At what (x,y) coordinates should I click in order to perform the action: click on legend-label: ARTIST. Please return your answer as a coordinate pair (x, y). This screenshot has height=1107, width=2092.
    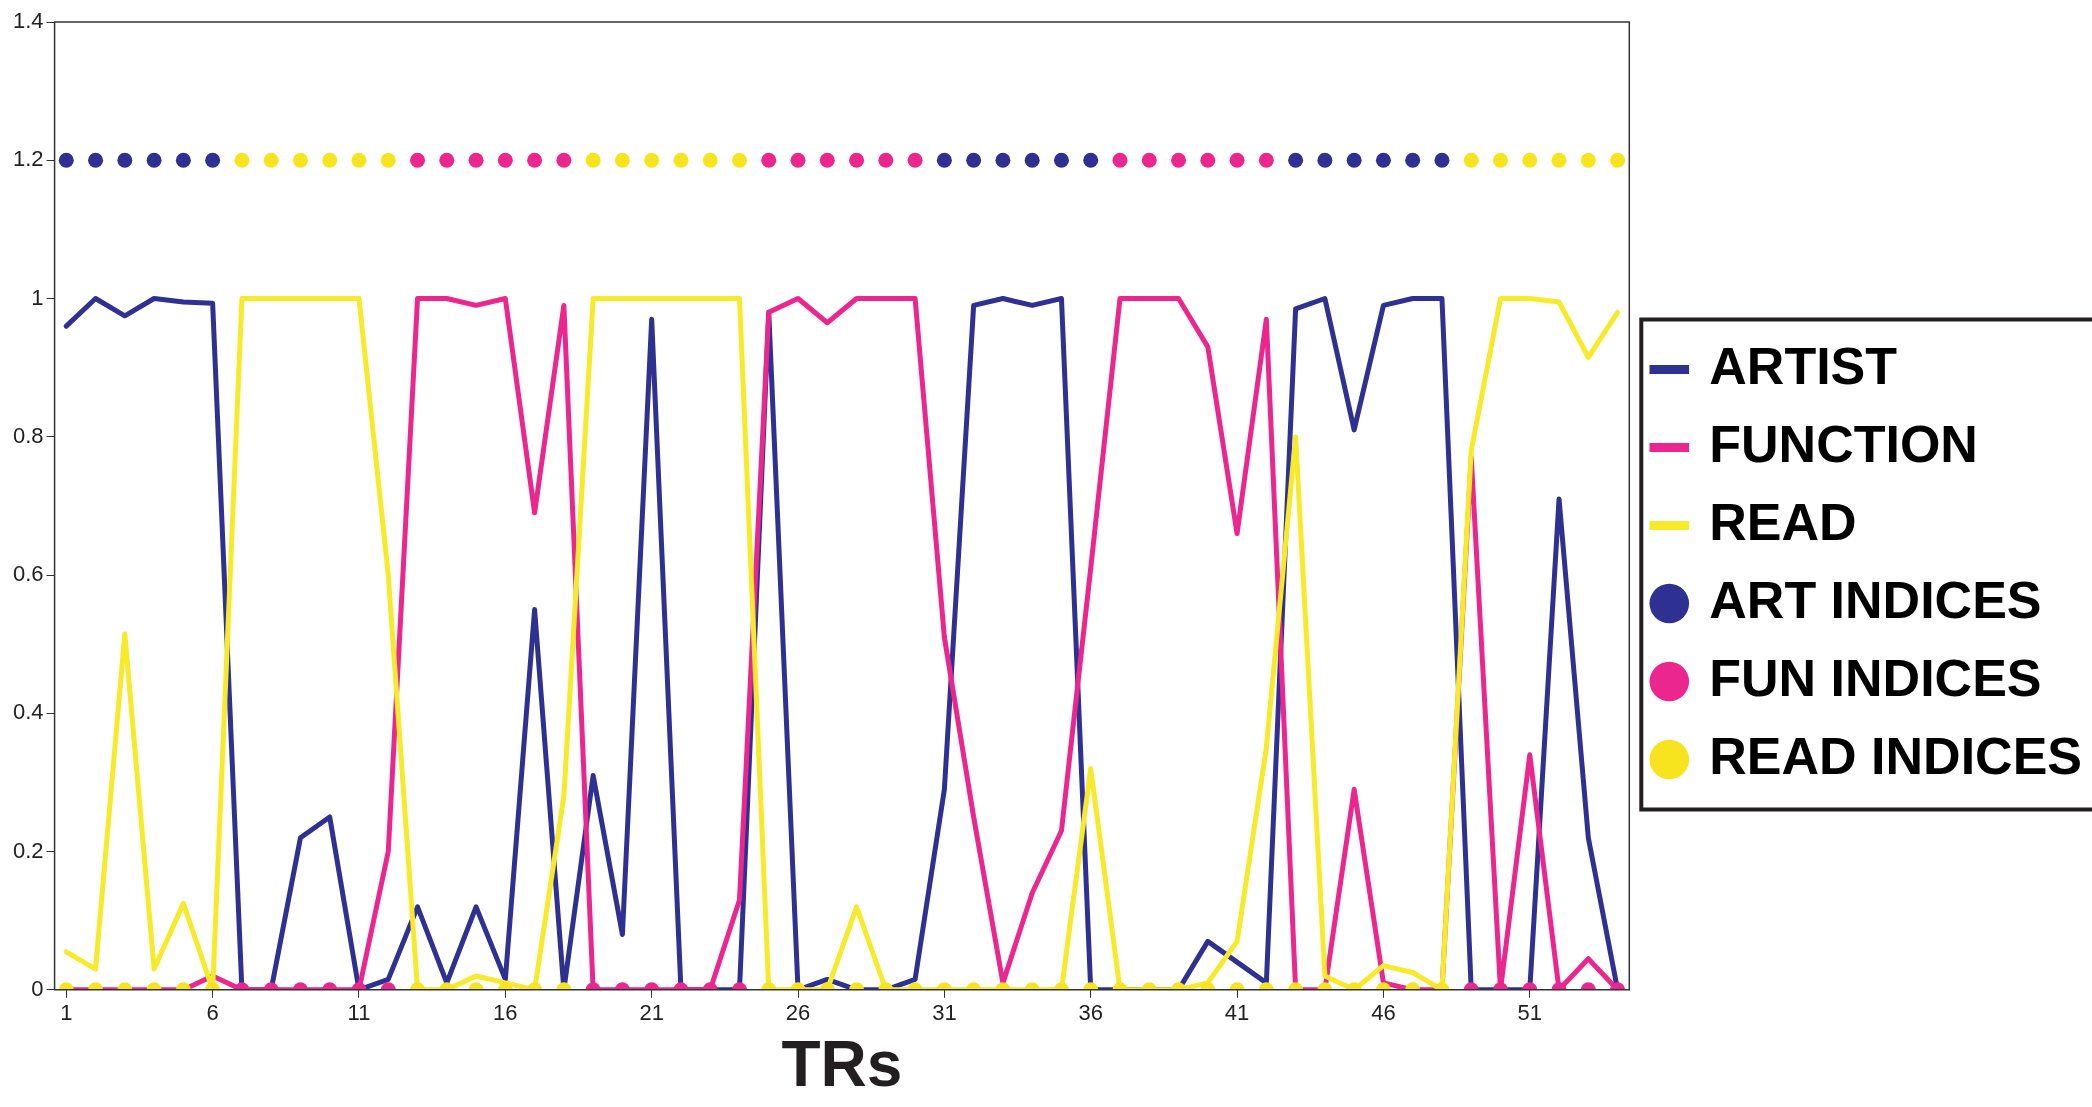
    Looking at the image, I should click on (1803, 365).